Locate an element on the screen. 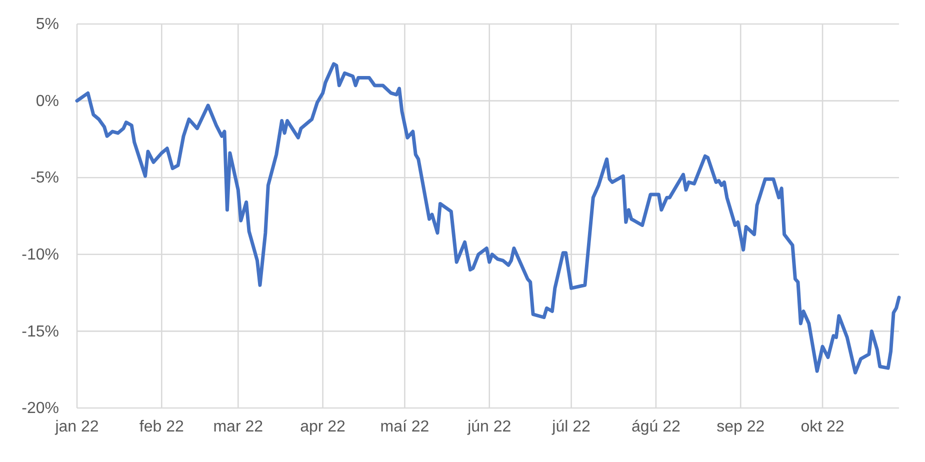 The width and height of the screenshot is (925, 462). y-tick-label: -20% is located at coordinates (40, 409).